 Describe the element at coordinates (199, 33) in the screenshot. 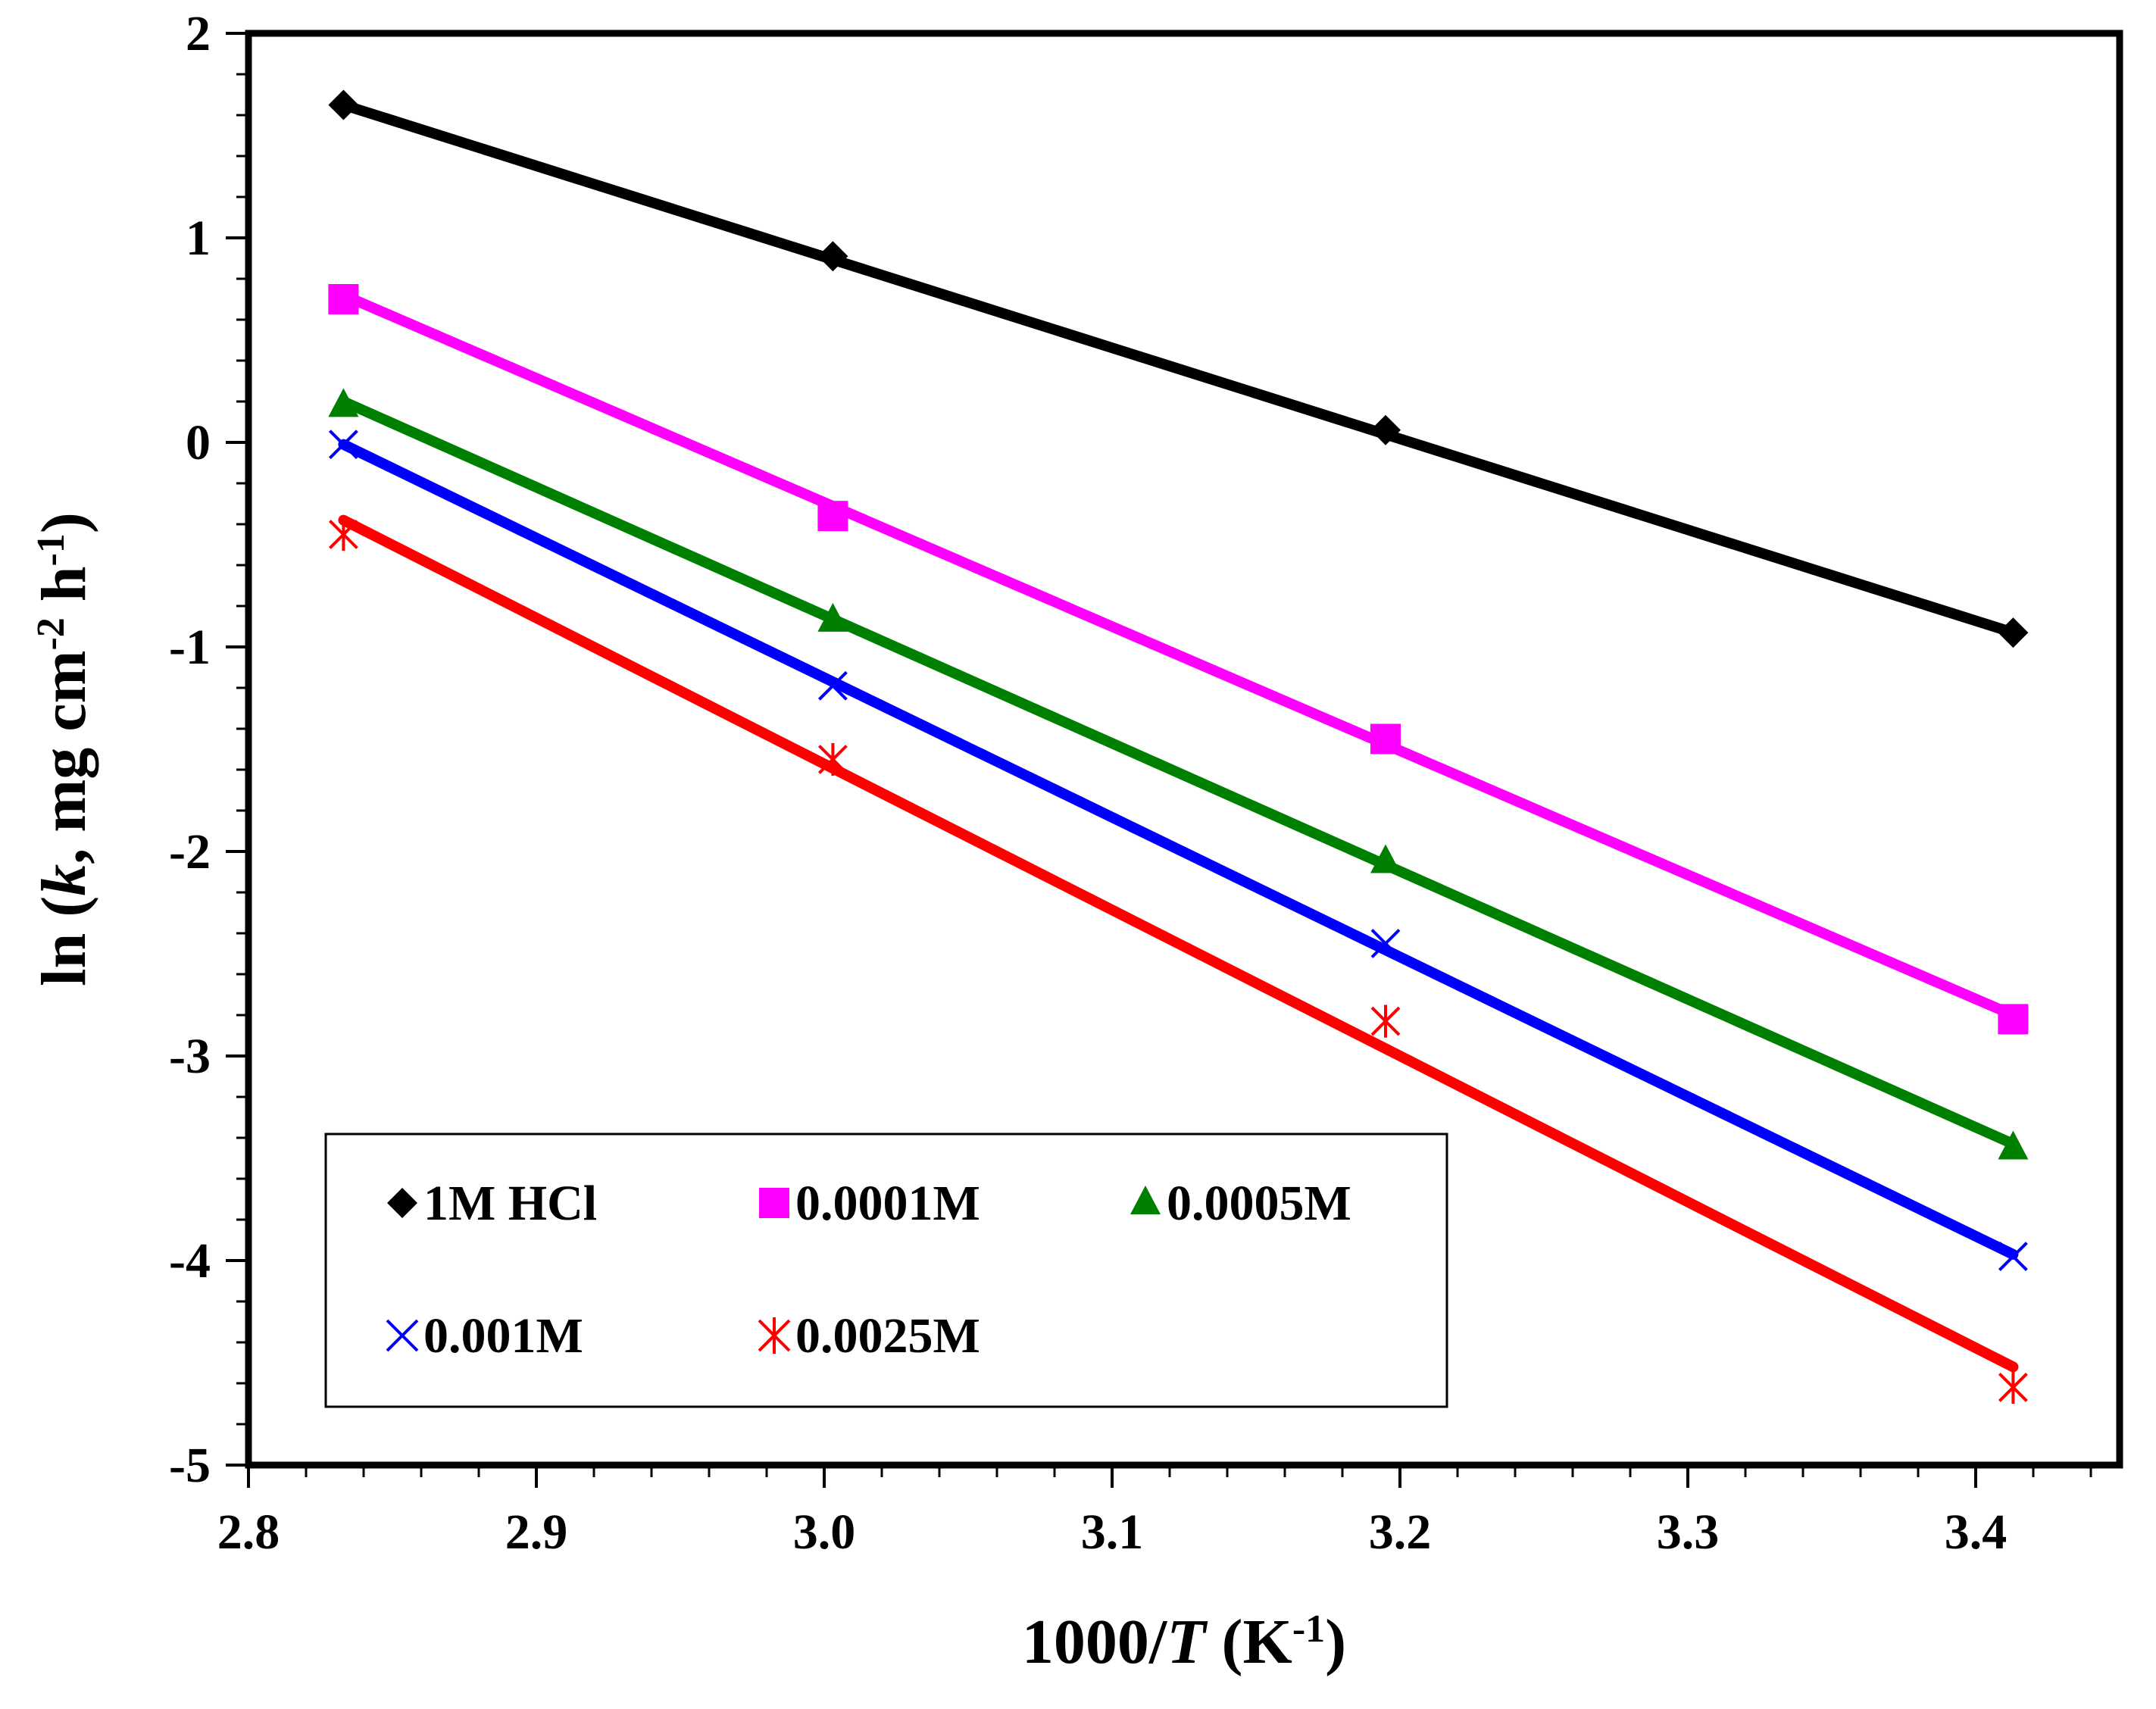

I see `y-tick-label: 2` at that location.